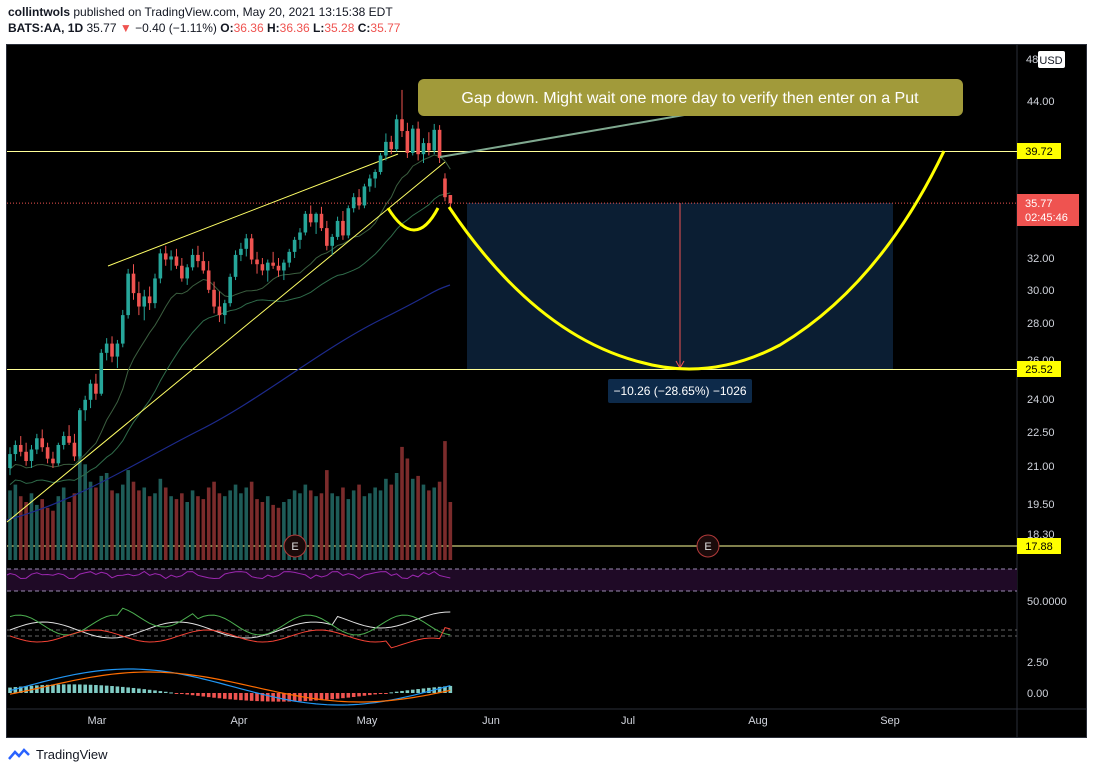  I want to click on svg-text: E, so click(707, 547).